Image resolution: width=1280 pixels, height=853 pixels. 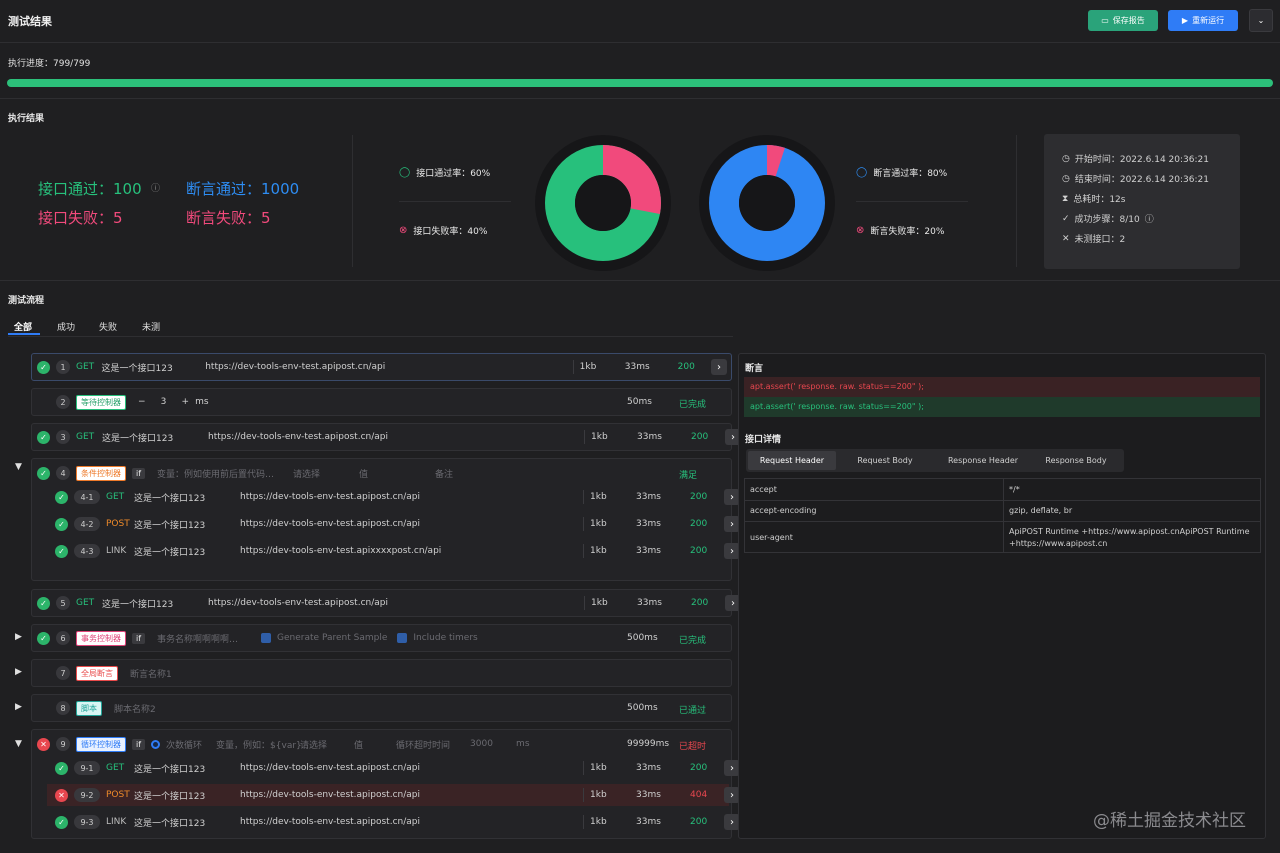 I want to click on step-number: 3, so click(x=63, y=437).